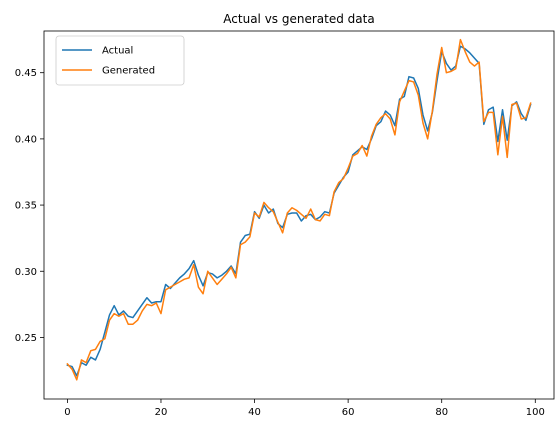  What do you see at coordinates (117, 51) in the screenshot?
I see `legend-label-actual: Actual` at bounding box center [117, 51].